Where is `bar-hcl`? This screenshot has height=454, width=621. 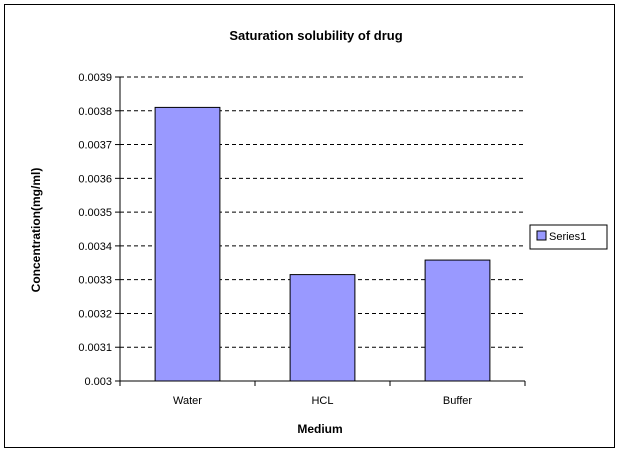
bar-hcl is located at coordinates (322, 328).